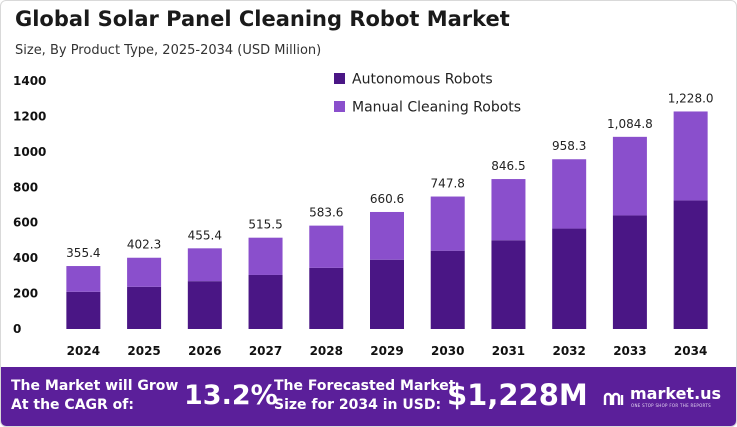 This screenshot has width=737, height=427. What do you see at coordinates (365, 386) in the screenshot?
I see `forecast-label-line1: The Forecasted Market` at bounding box center [365, 386].